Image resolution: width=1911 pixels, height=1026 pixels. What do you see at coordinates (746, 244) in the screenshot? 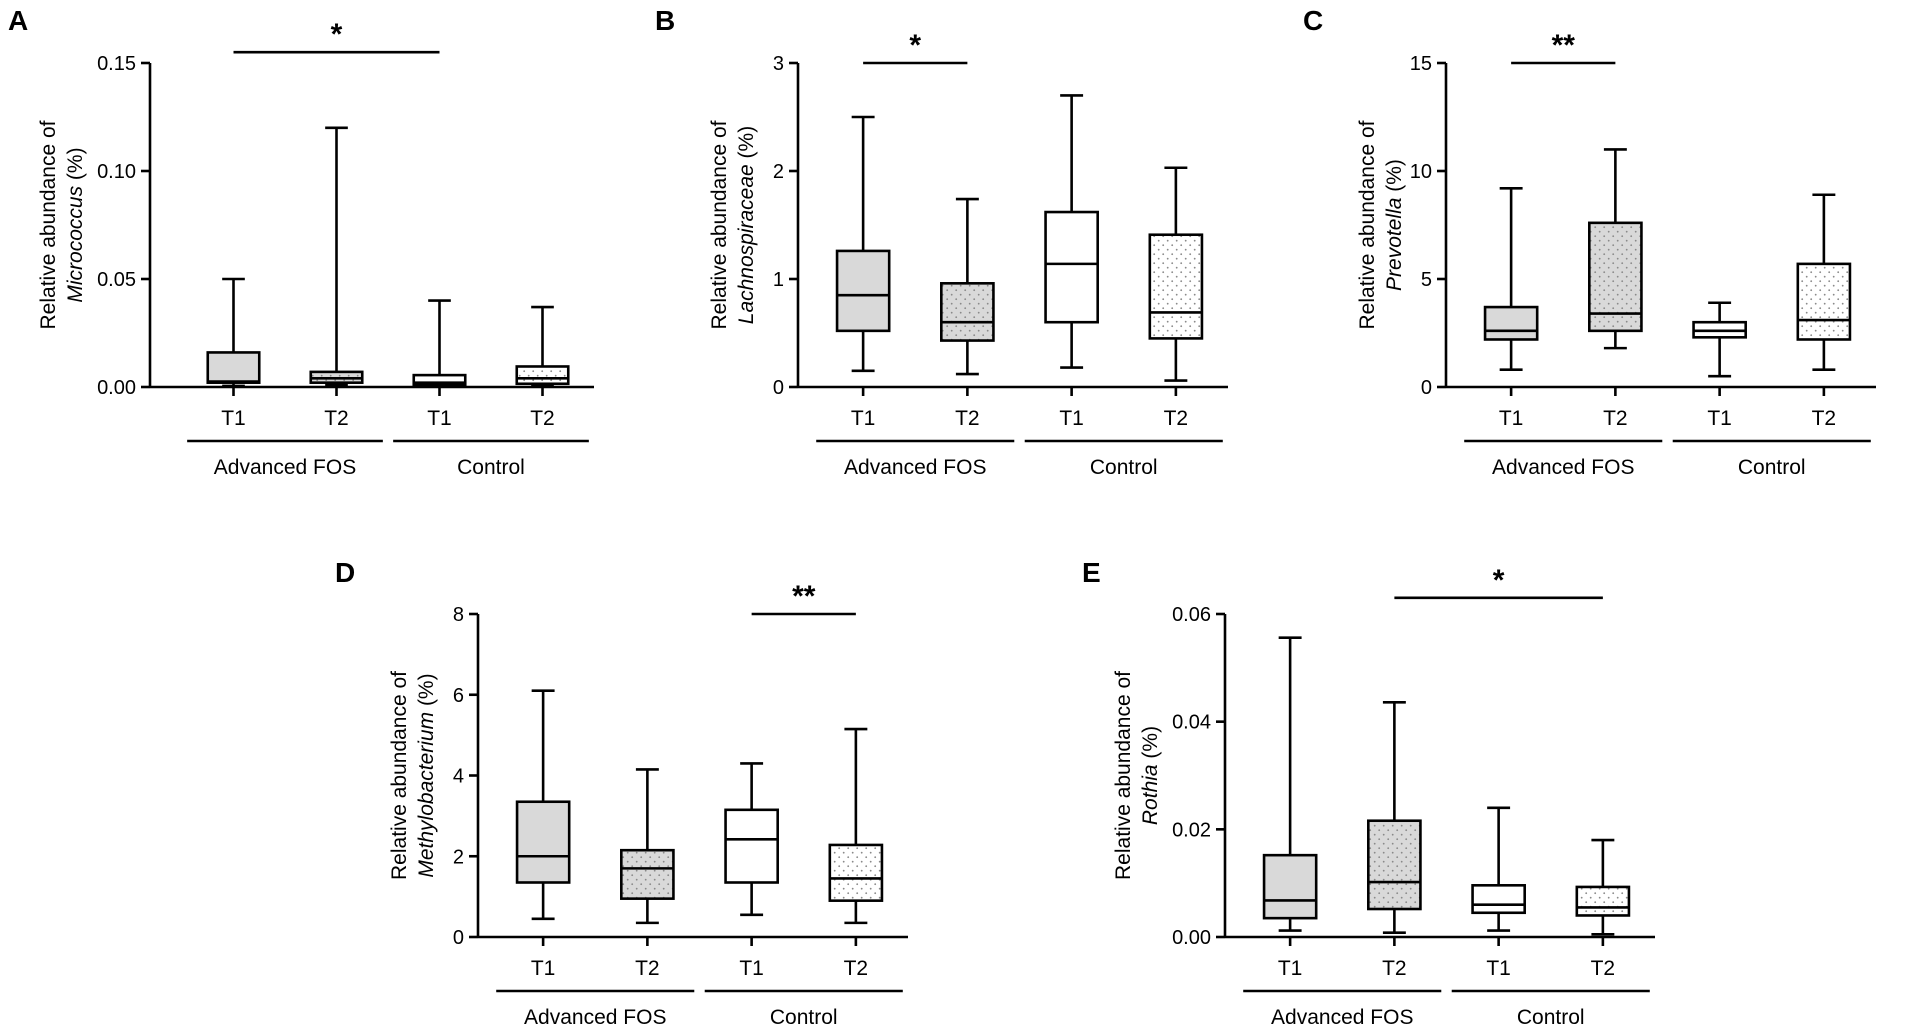
I see `y-axis-taxon-name: Lachnospiraceae` at bounding box center [746, 244].